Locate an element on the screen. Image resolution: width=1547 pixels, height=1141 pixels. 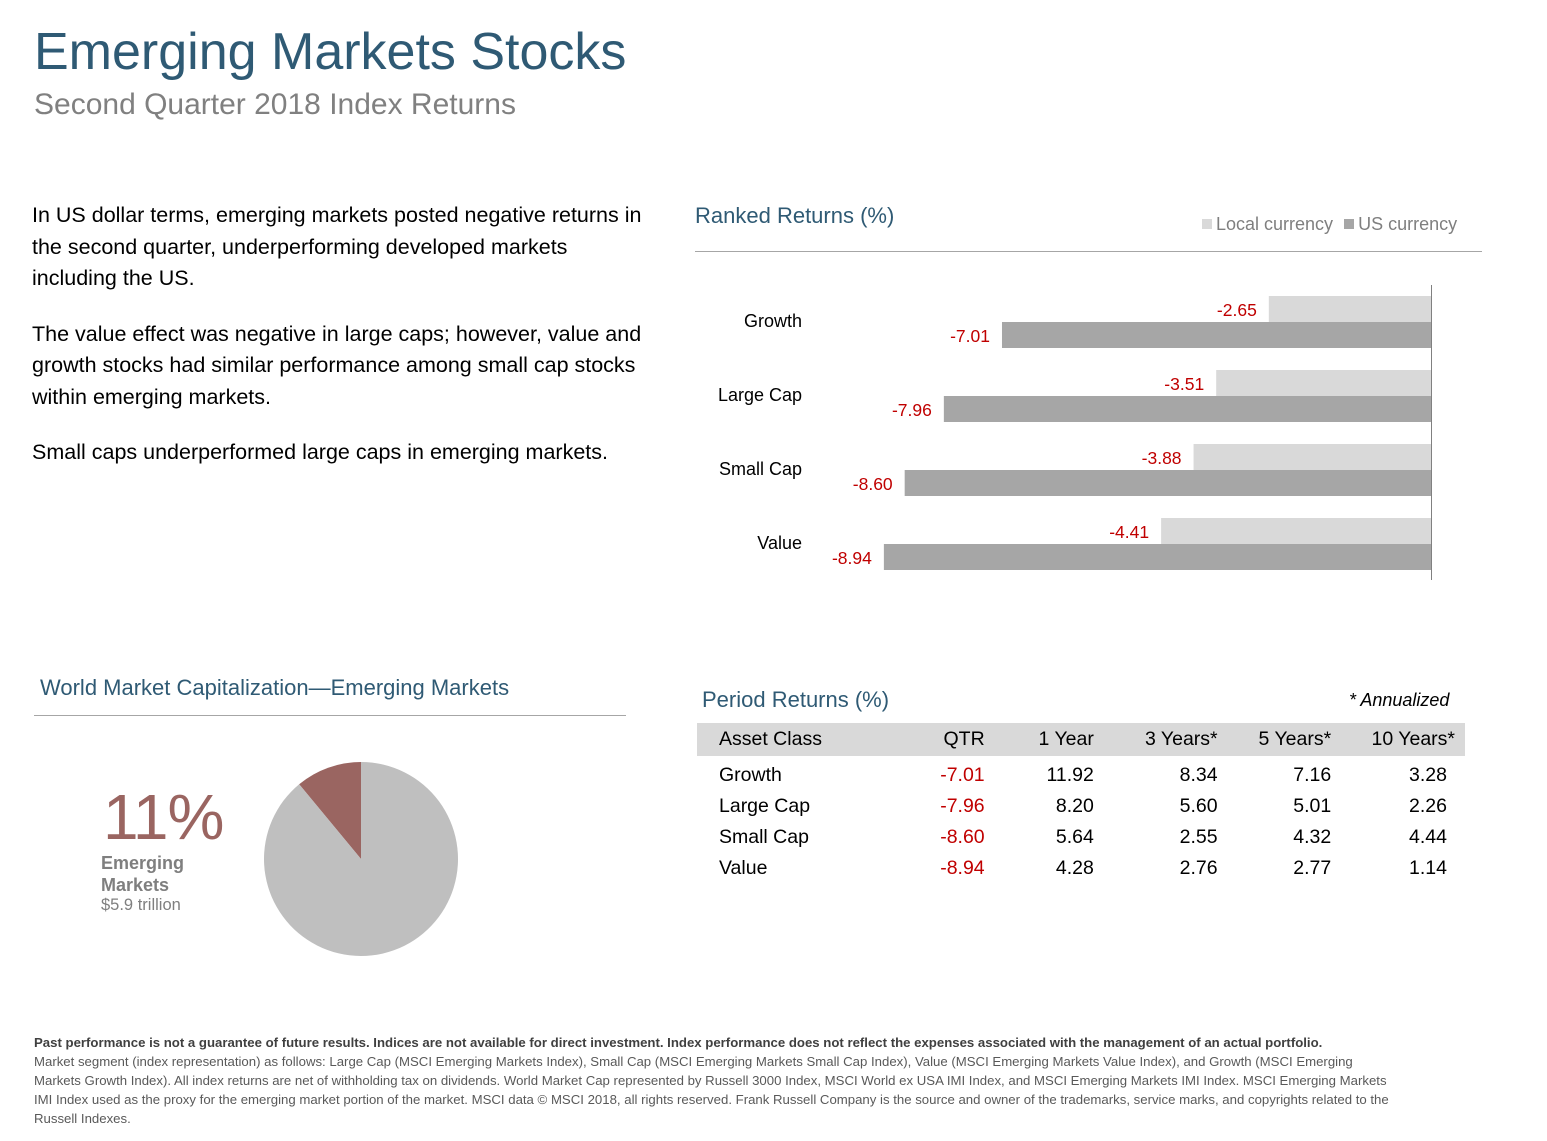
return-cell: 1.14 is located at coordinates (1428, 868).